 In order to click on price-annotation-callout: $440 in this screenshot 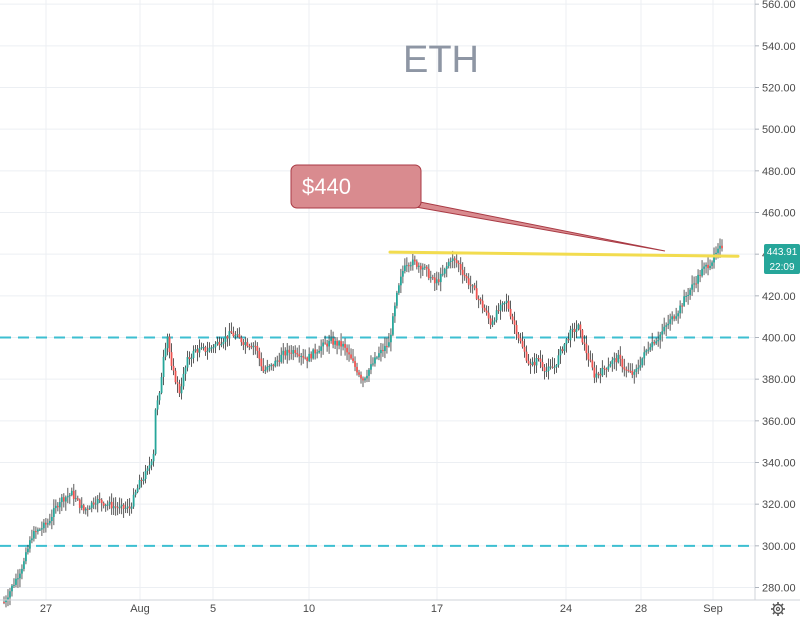, I will do `click(478, 208)`.